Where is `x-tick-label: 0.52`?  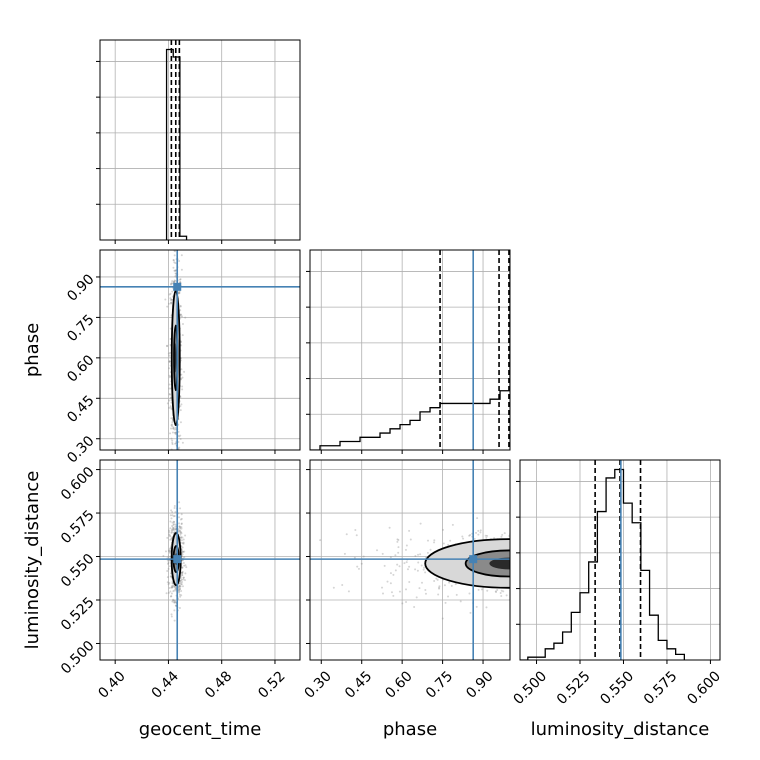
x-tick-label: 0.52 is located at coordinates (271, 684).